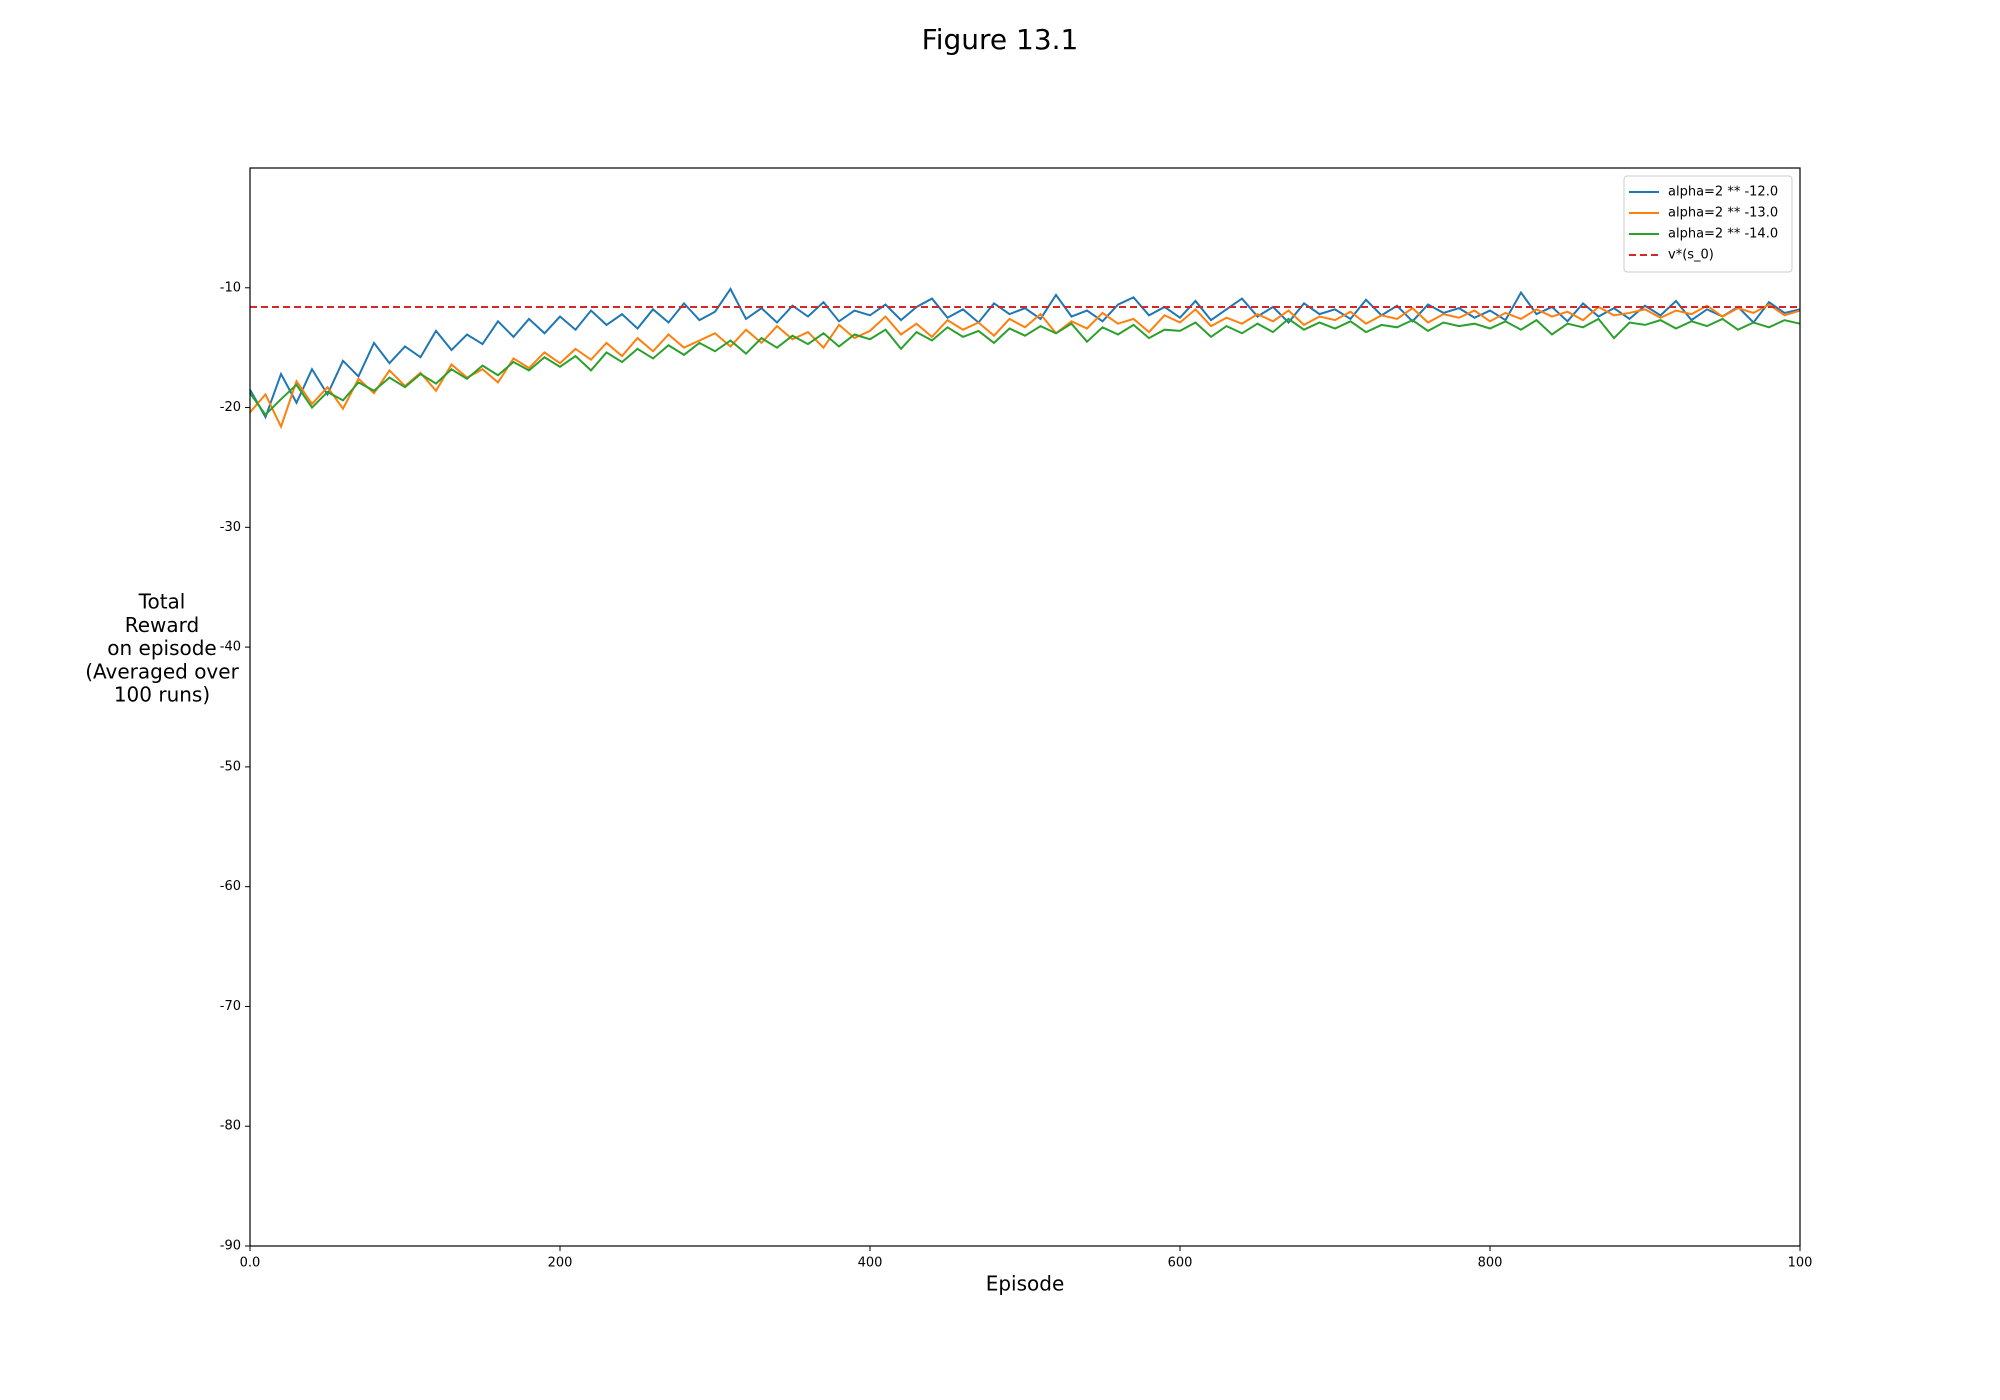  I want to click on x-tick-label: 0.0, so click(250, 1263).